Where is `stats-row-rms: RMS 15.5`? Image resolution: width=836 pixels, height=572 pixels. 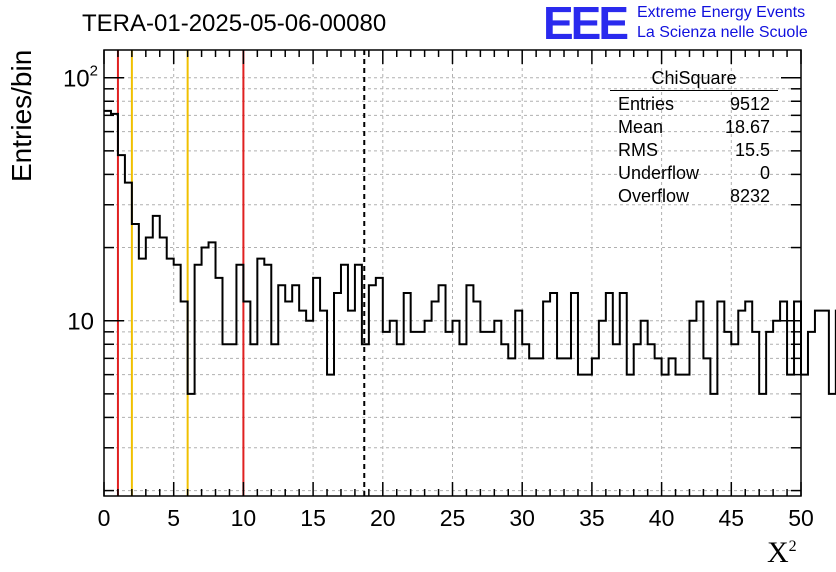 stats-row-rms: RMS 15.5 is located at coordinates (694, 150).